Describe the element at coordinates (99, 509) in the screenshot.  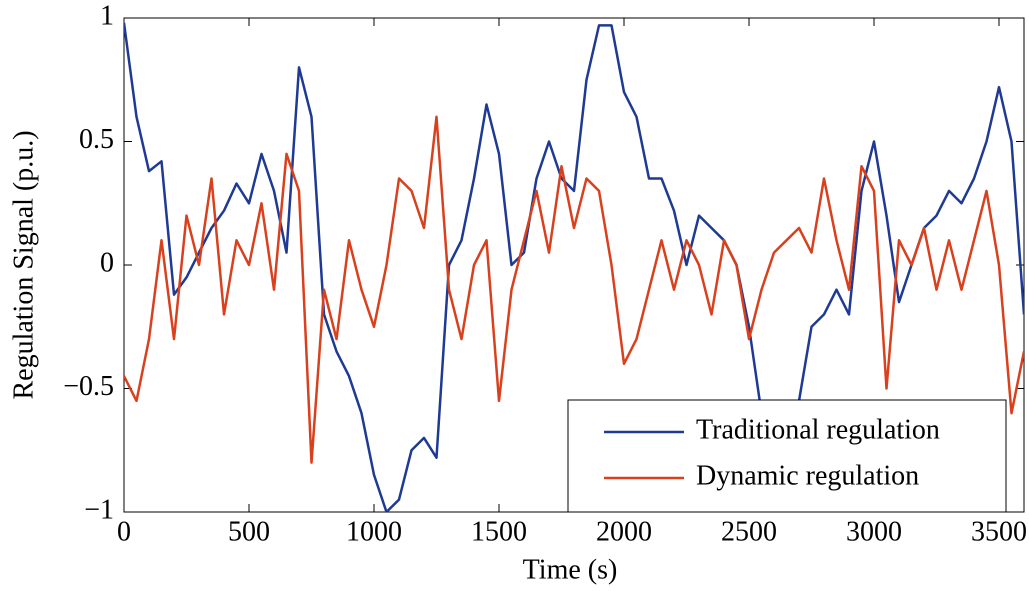
I see `y-tick-label: −1` at that location.